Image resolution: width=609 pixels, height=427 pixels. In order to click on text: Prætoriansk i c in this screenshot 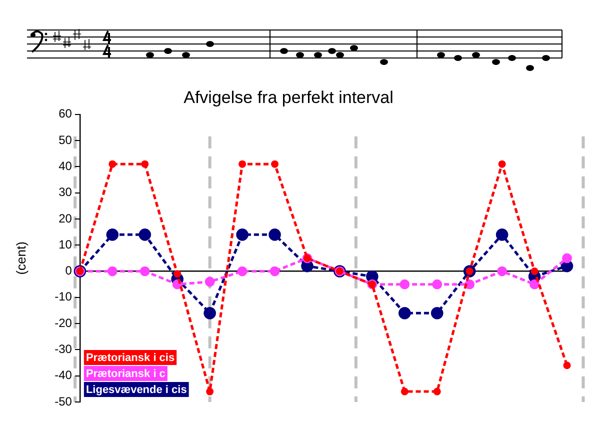, I will do `click(126, 374)`.